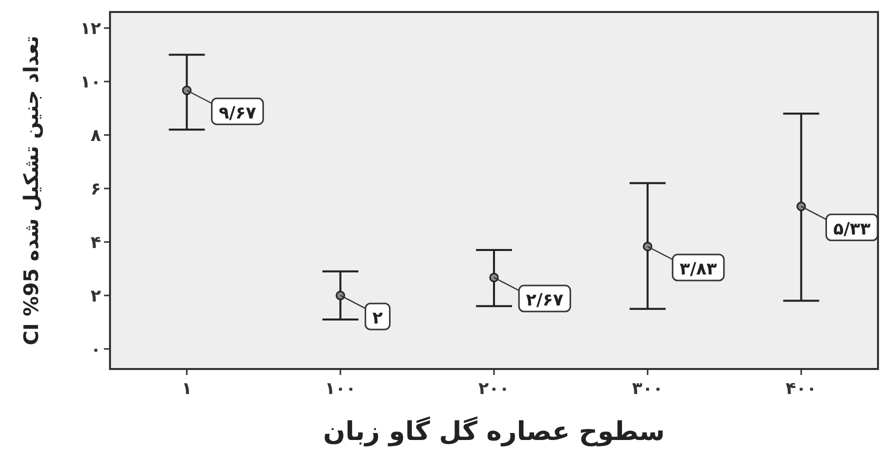 This screenshot has width=885, height=450. I want to click on y-tick-label: ۱۰, so click(90, 82).